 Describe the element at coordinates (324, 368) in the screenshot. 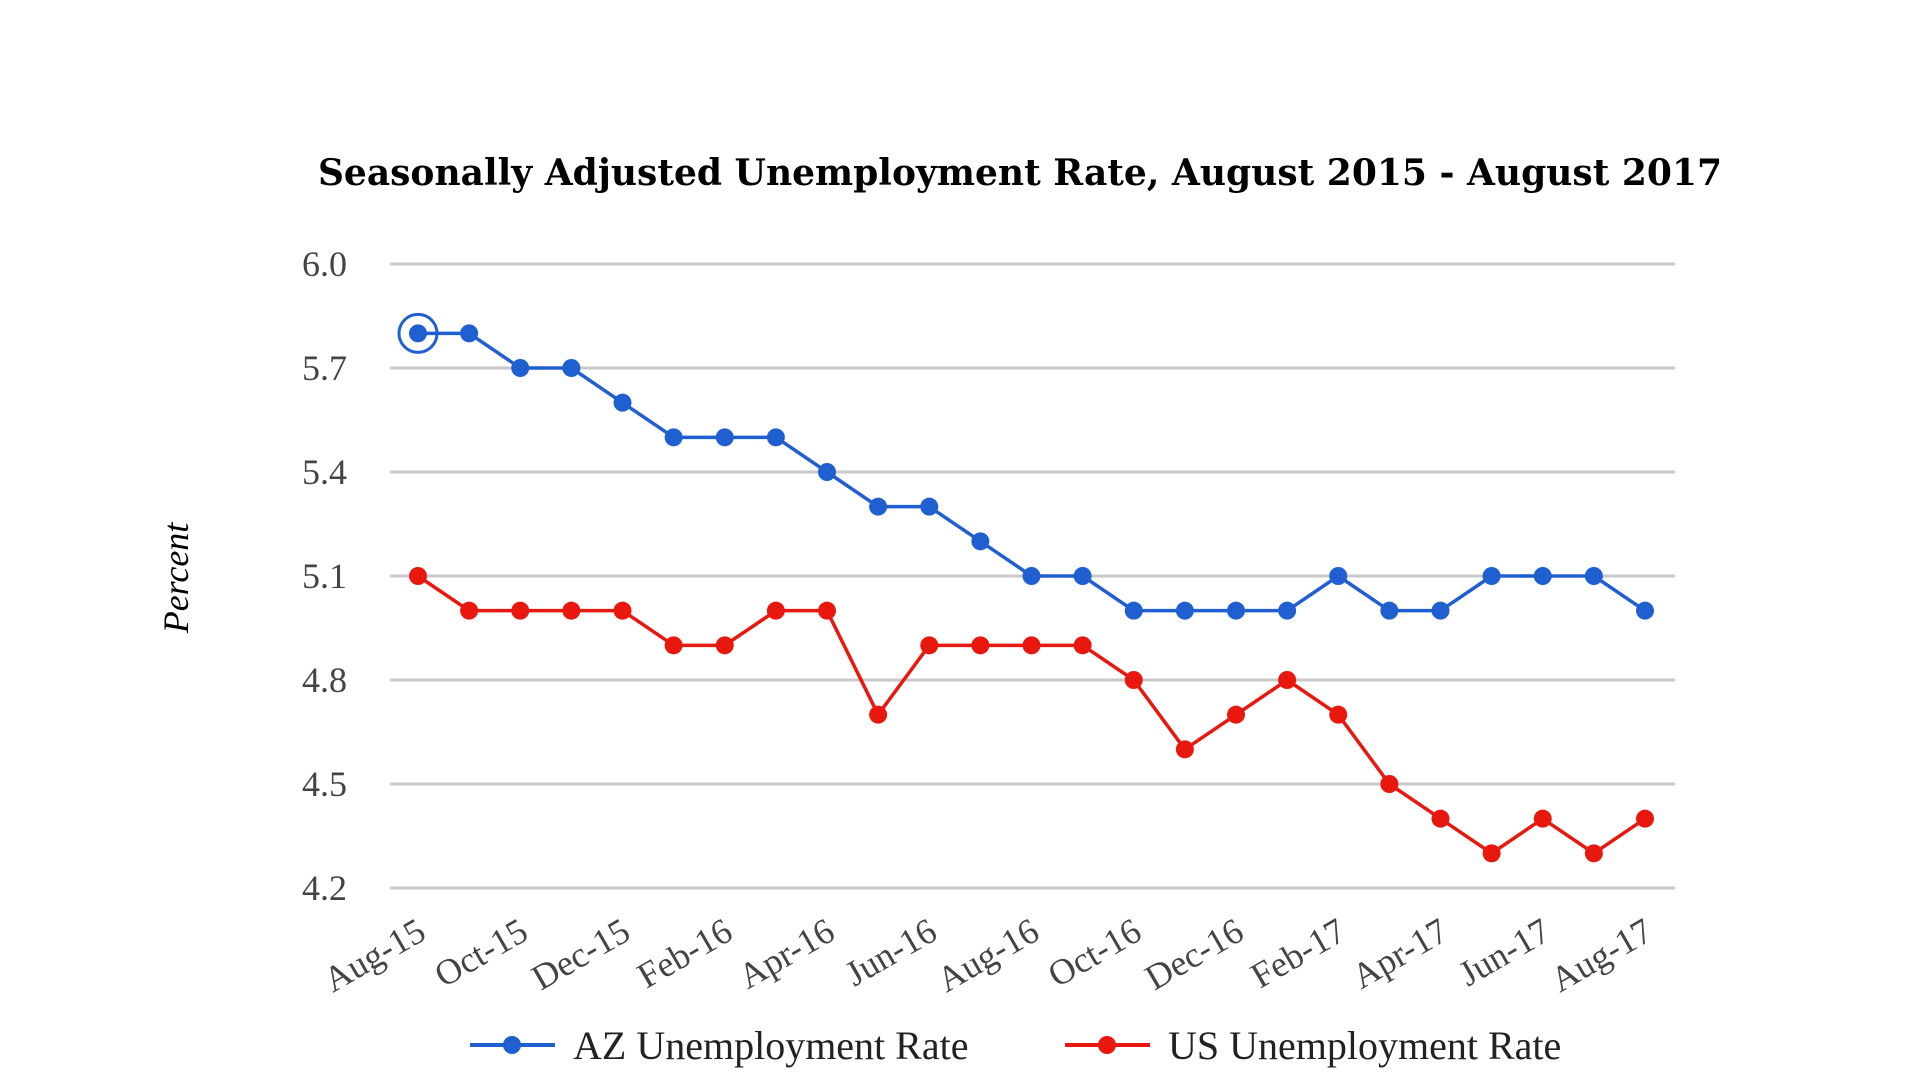

I see `y-tick-label: 5.7` at that location.